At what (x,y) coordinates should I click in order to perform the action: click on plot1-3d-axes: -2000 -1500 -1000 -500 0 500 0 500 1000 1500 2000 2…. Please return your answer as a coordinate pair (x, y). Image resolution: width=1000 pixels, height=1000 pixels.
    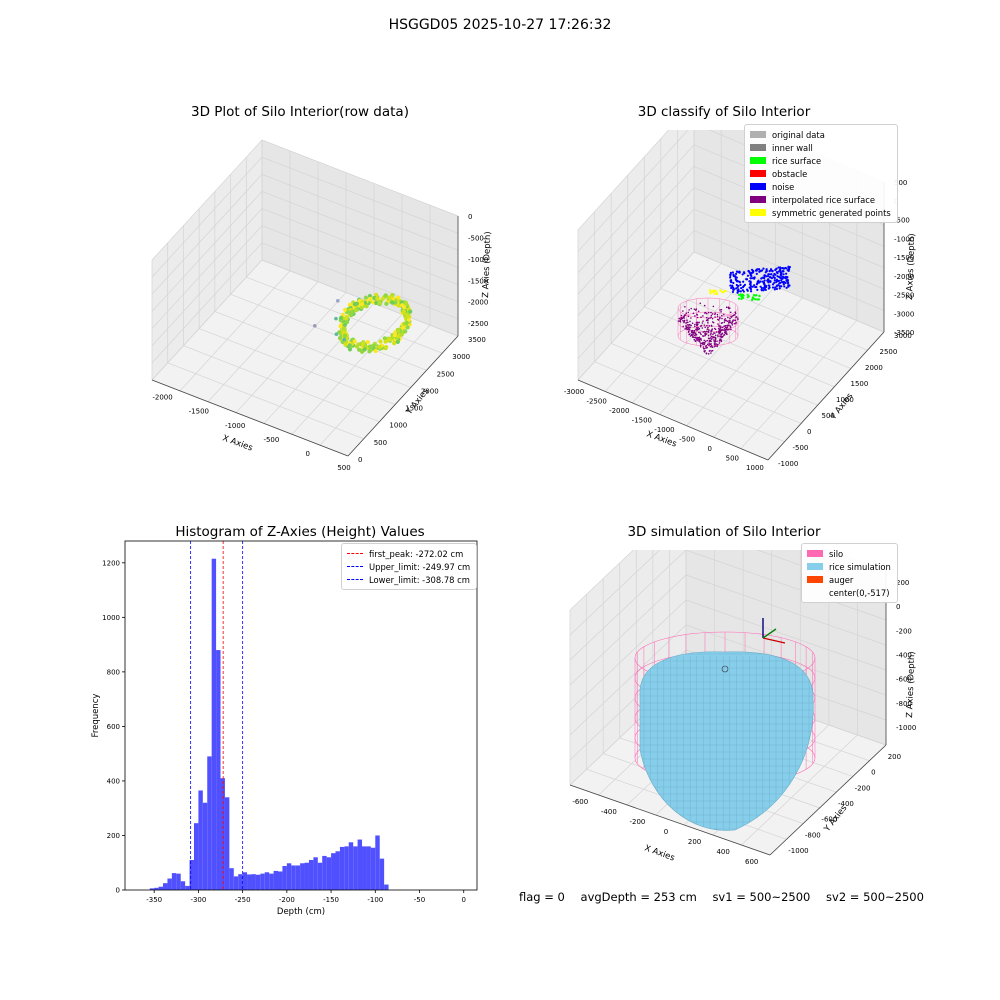
    Looking at the image, I should click on (322, 304).